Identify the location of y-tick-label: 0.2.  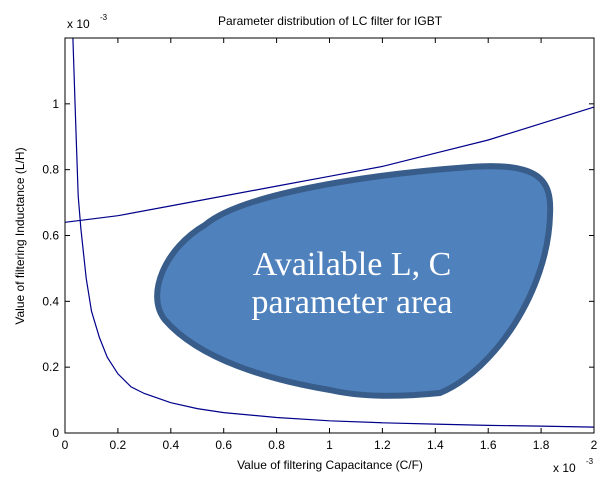
(50, 367).